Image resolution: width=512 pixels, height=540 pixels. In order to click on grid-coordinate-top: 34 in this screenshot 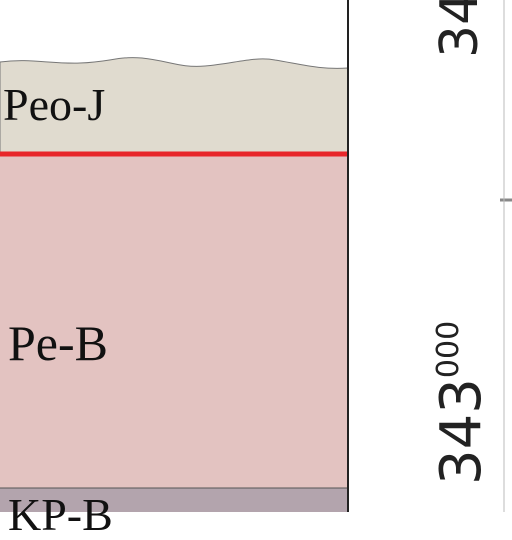, I will do `click(460, 29)`.